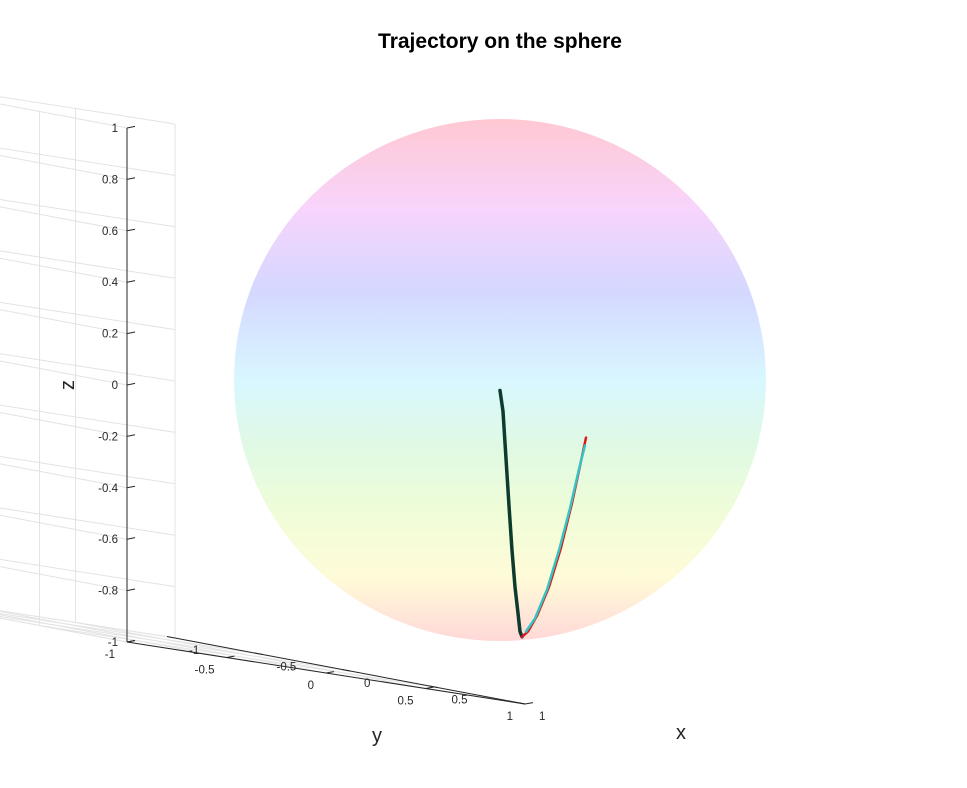 Image resolution: width=967 pixels, height=788 pixels. Describe the element at coordinates (205, 671) in the screenshot. I see `y-tick-label: -0.5` at that location.